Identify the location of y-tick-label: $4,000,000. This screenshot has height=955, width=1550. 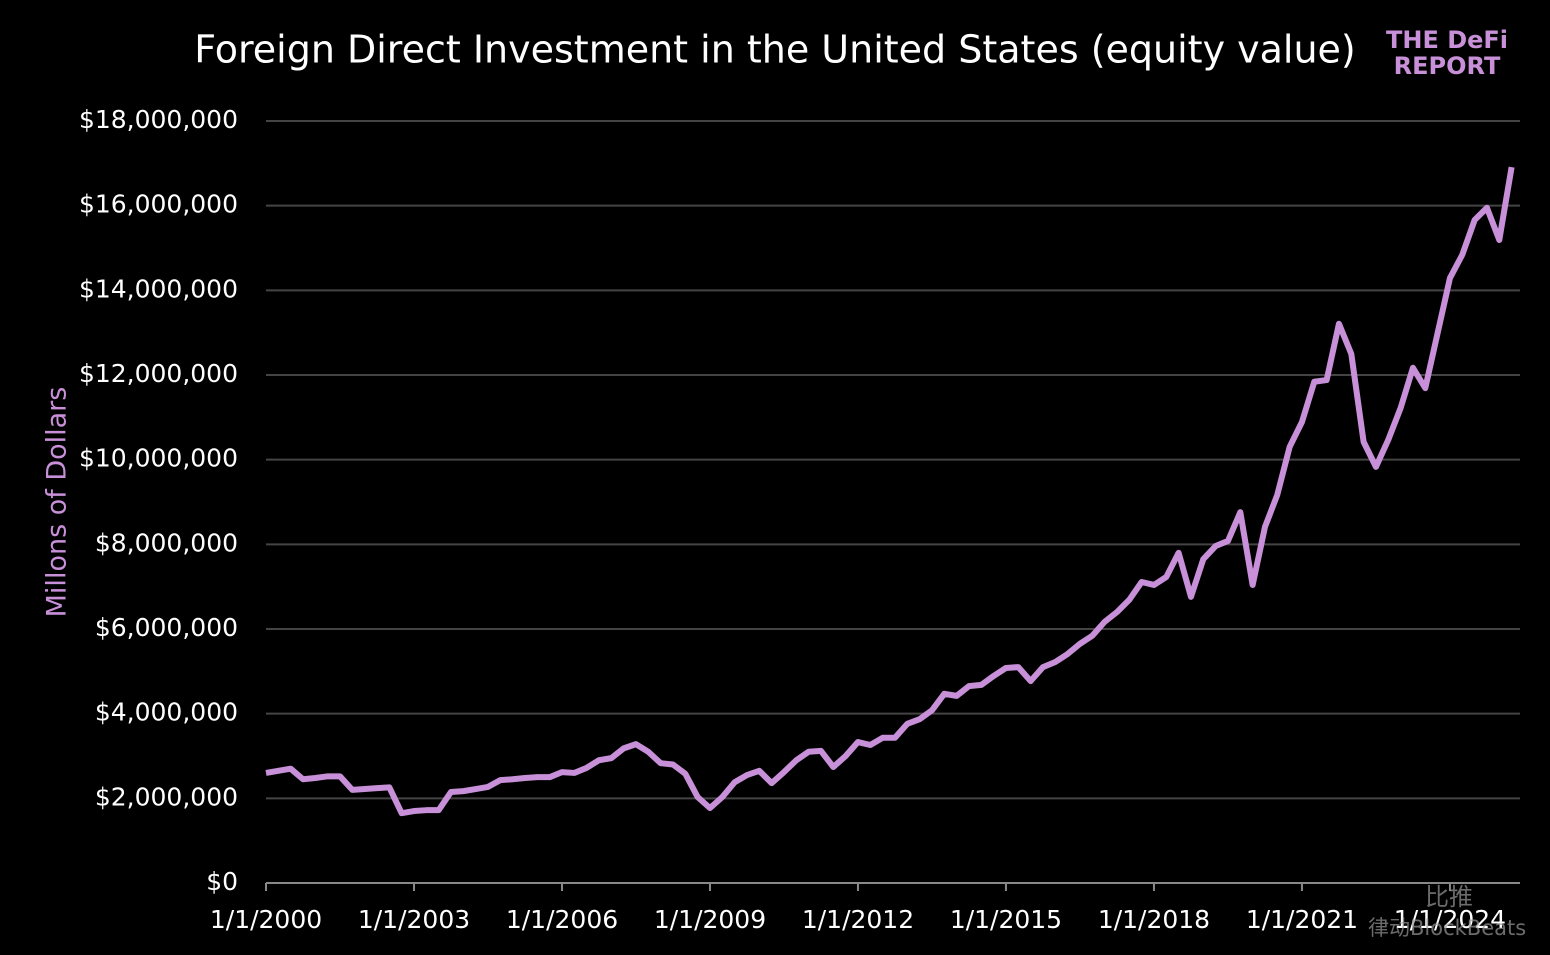
(166, 712).